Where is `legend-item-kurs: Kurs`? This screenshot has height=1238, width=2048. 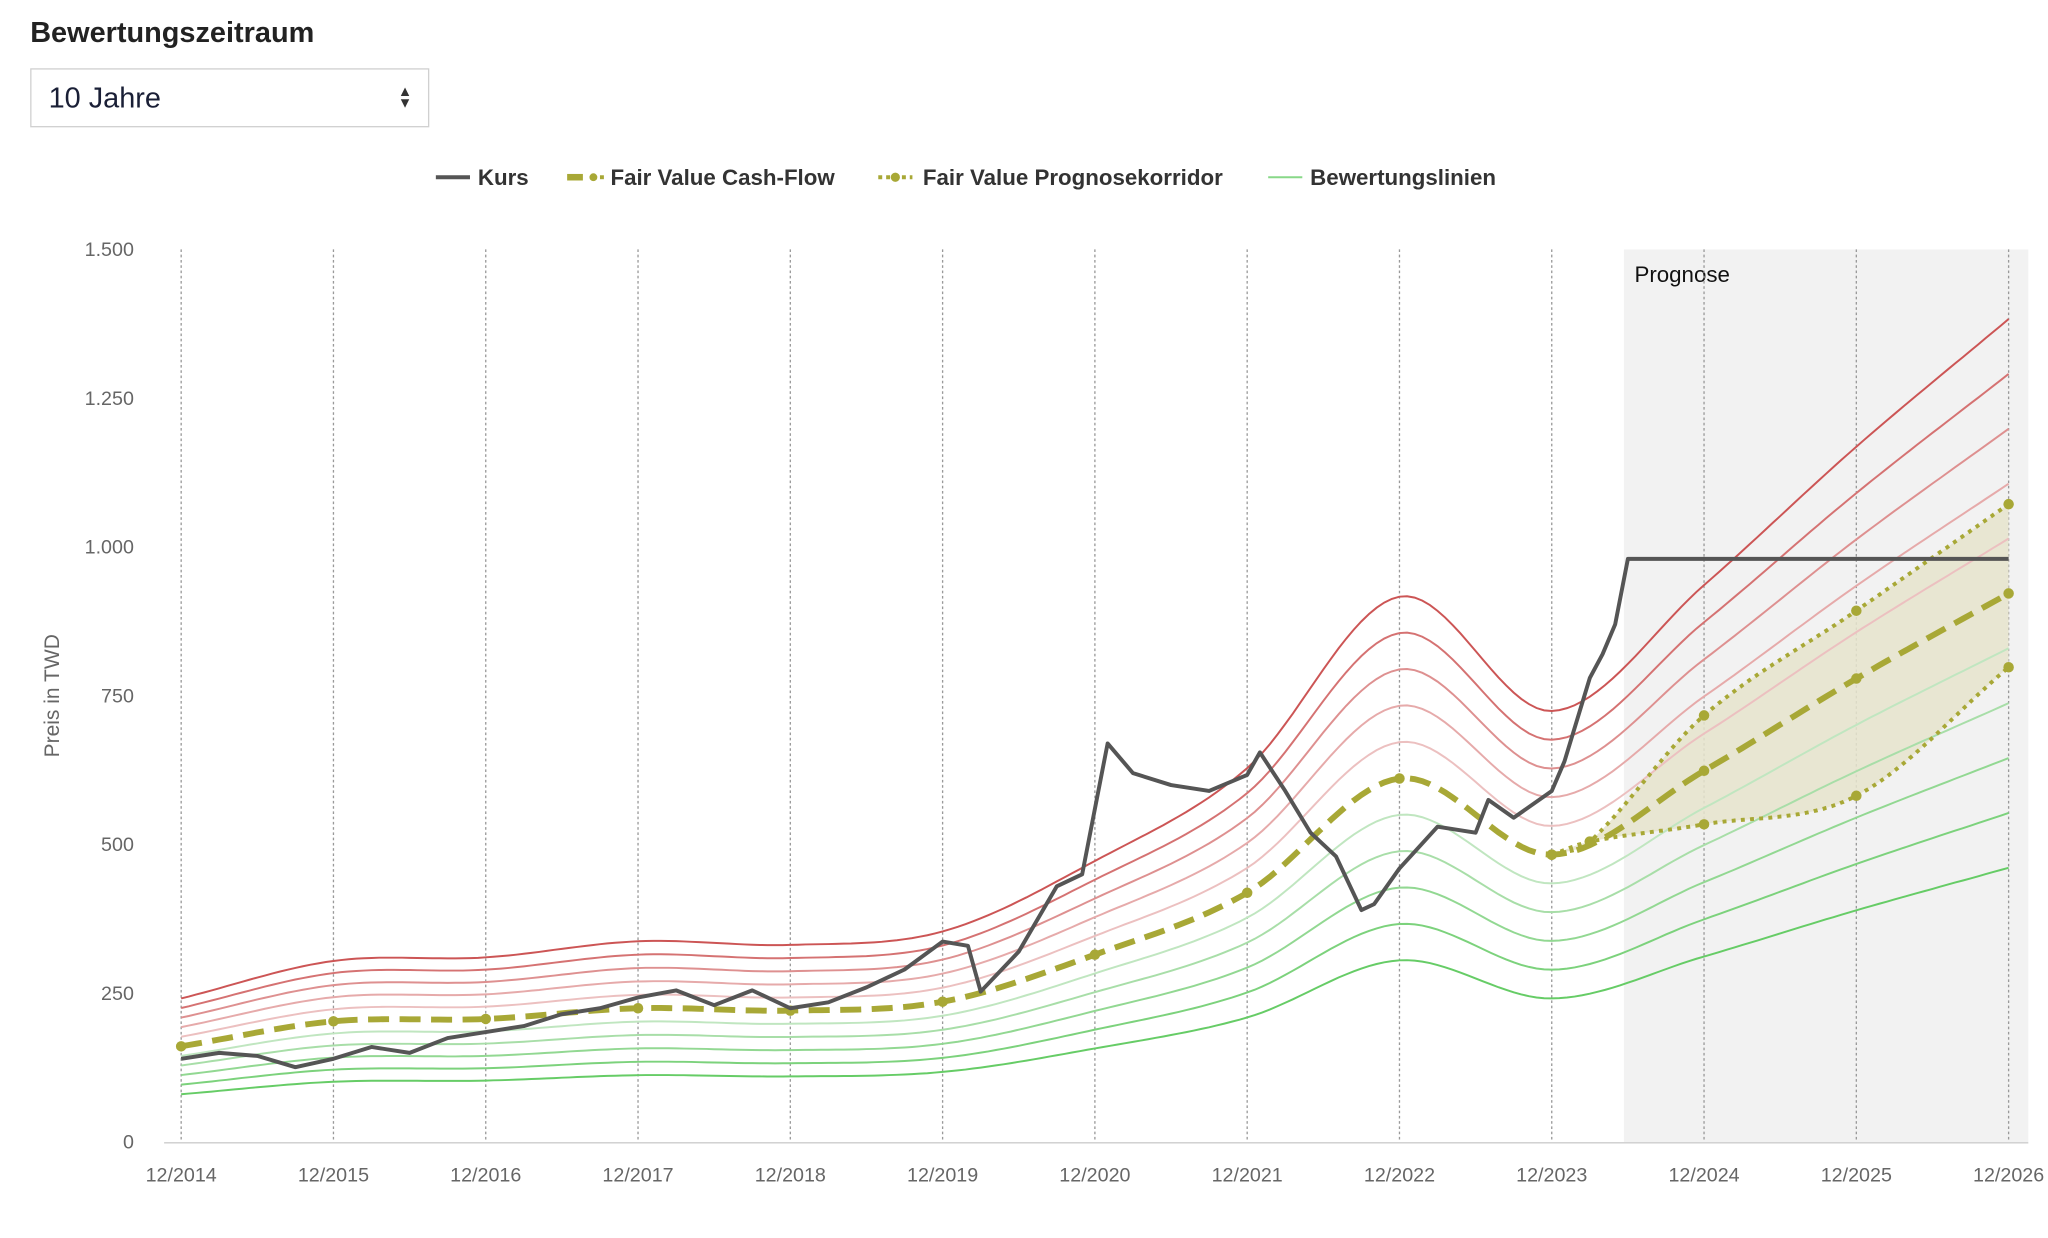 legend-item-kurs: Kurs is located at coordinates (482, 177).